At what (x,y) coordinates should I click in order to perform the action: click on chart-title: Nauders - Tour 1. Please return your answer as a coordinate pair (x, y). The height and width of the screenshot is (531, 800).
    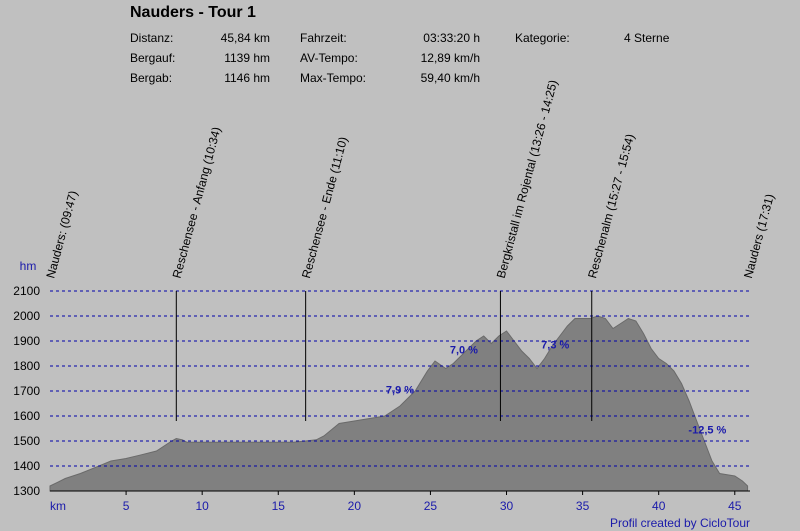
    Looking at the image, I should click on (193, 12).